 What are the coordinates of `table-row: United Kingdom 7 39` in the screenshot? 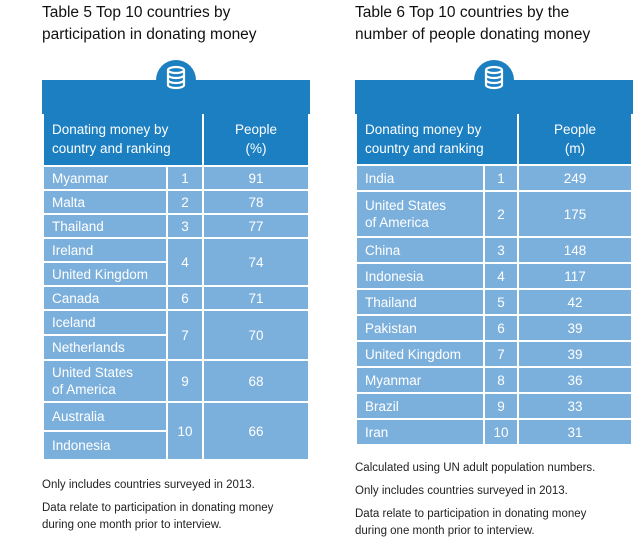 It's located at (494, 354).